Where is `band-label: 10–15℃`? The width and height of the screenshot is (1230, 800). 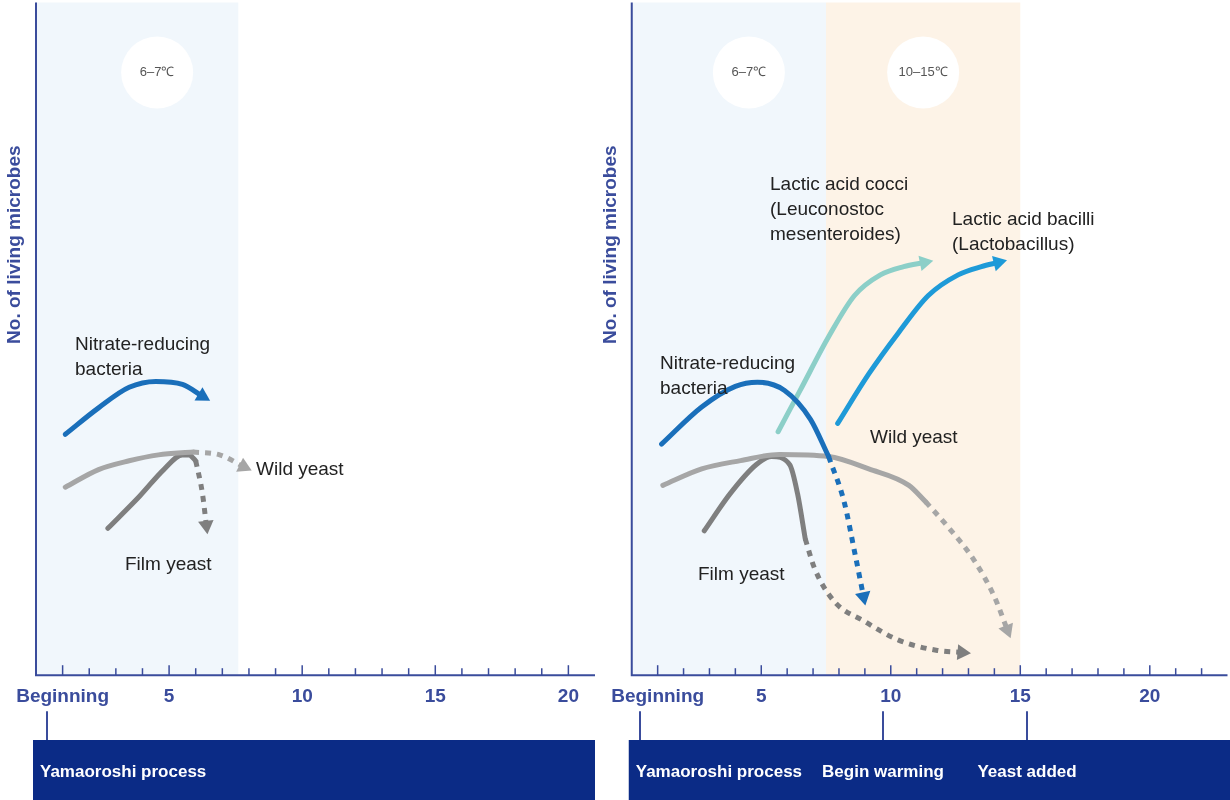 band-label: 10–15℃ is located at coordinates (923, 72).